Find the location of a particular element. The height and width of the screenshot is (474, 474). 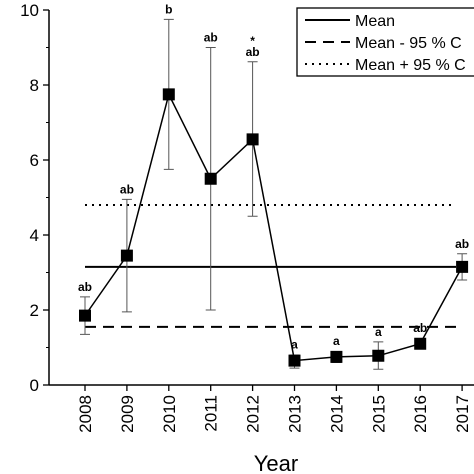

x-tick-label: 2013 is located at coordinates (295, 414).